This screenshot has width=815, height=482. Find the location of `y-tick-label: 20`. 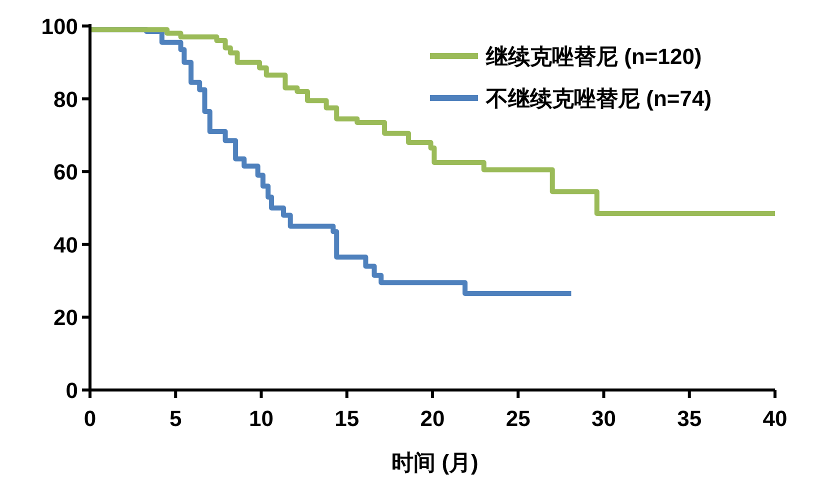

y-tick-label: 20 is located at coordinates (66, 317).